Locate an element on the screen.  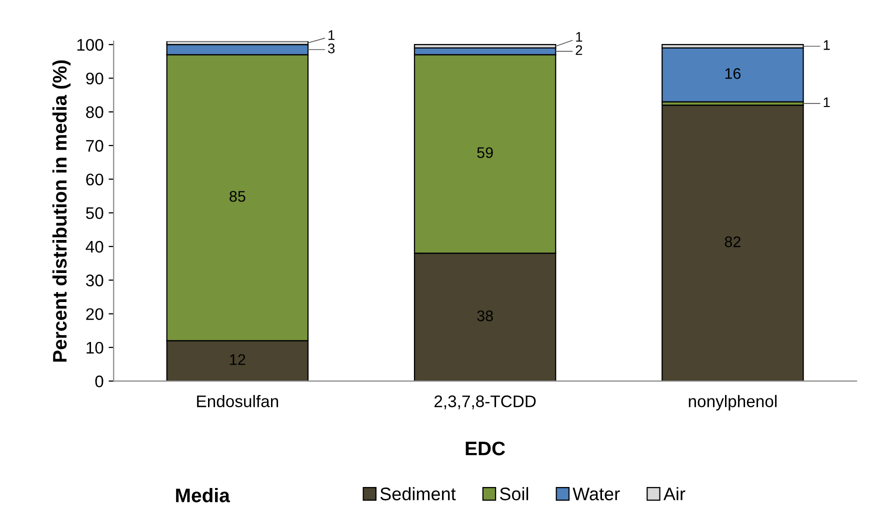
y-tick-label: 80 is located at coordinates (95, 112).